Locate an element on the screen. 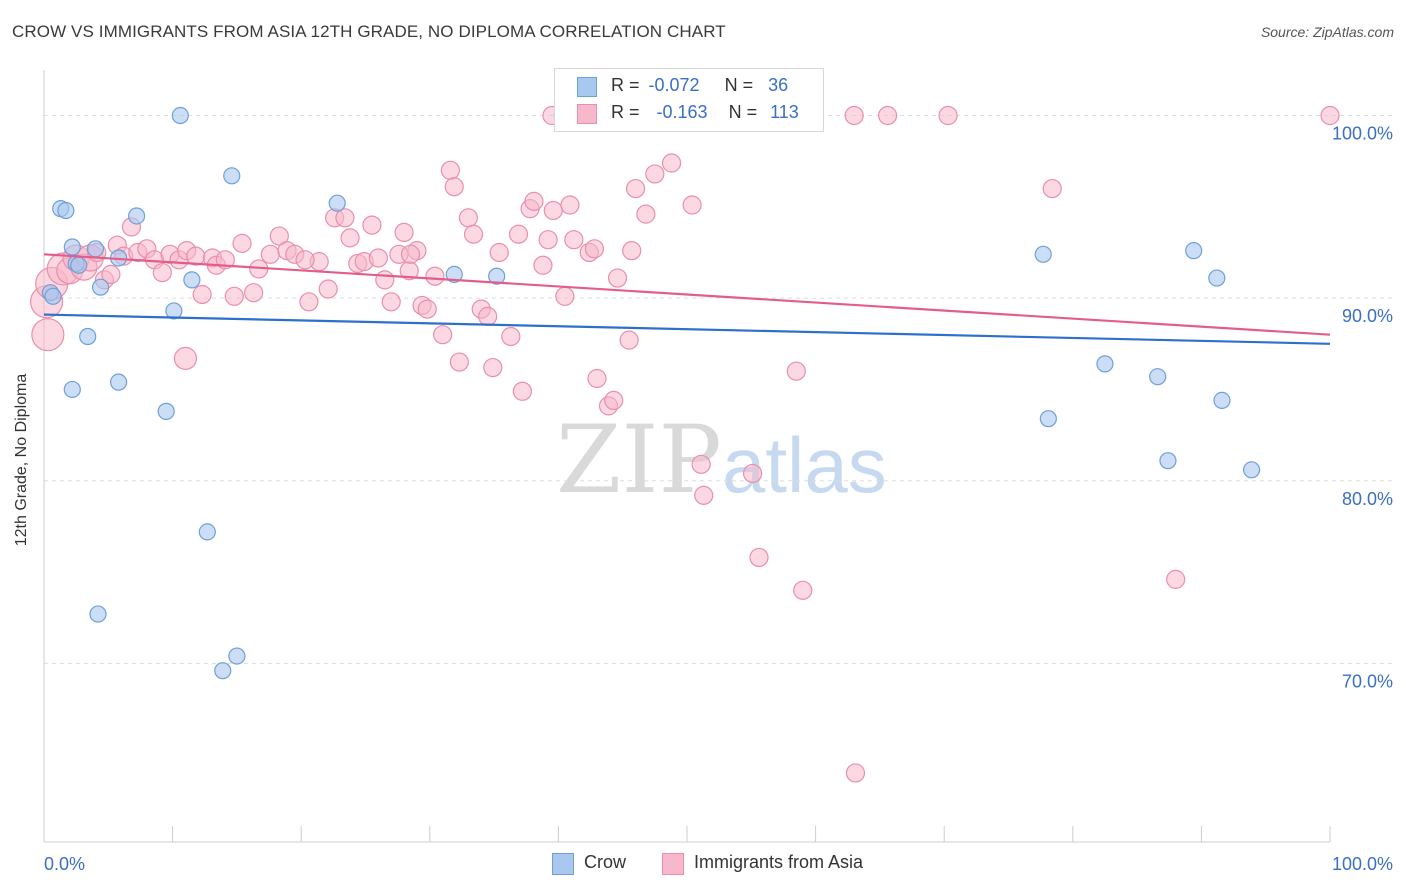  x-tick-label-max: 100.0% is located at coordinates (1362, 864).